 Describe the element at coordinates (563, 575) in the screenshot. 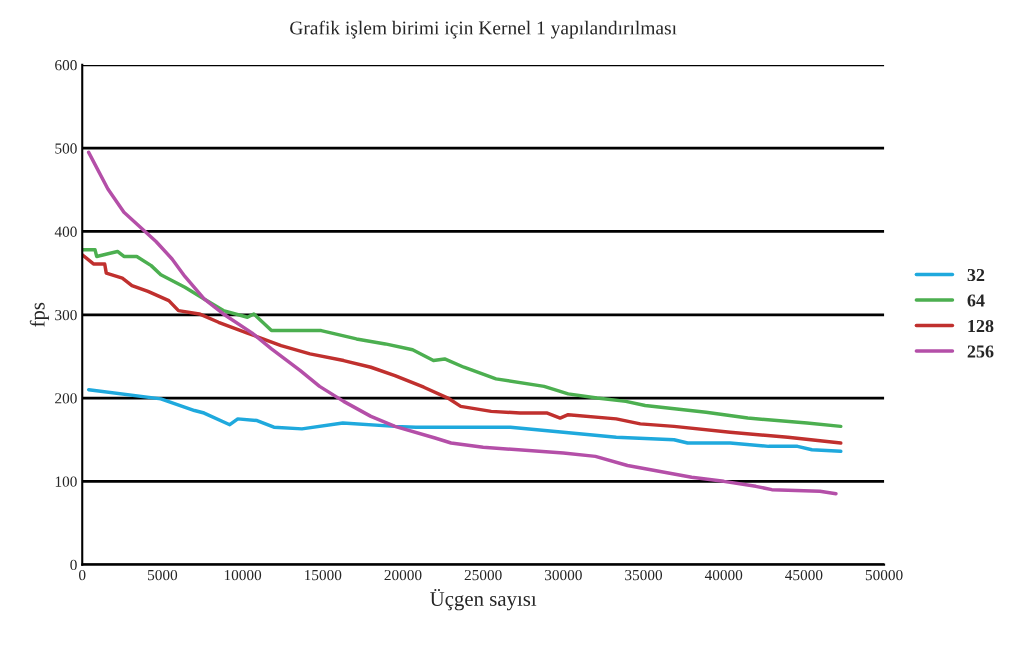

I see `x-tick-label: 30000` at that location.